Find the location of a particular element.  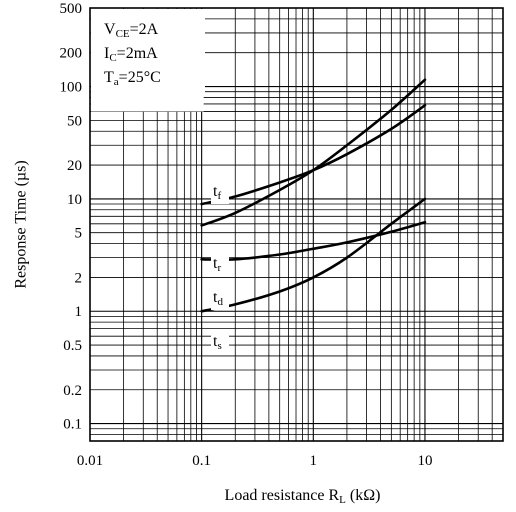

y-tick-label: 100 is located at coordinates (71, 88).